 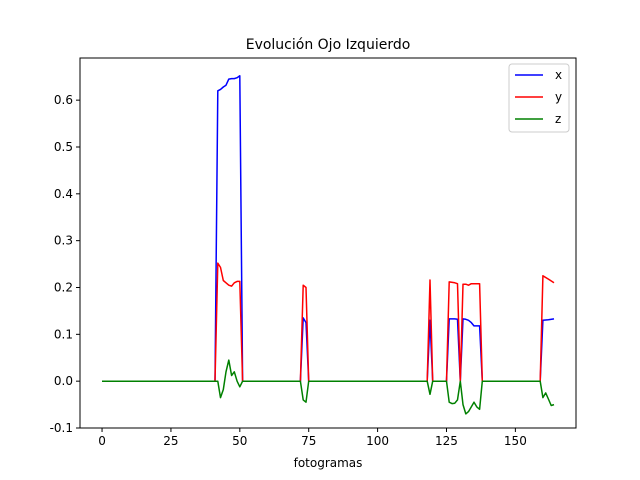 What do you see at coordinates (558, 119) in the screenshot?
I see `legend-label-z: z` at bounding box center [558, 119].